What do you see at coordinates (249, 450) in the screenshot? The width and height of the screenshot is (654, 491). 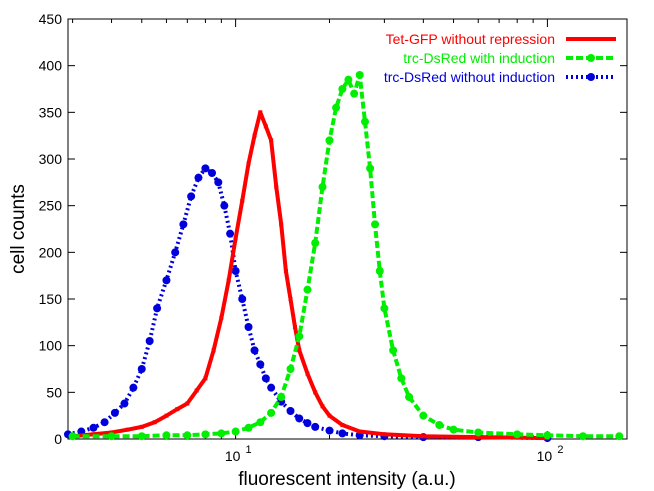 I see `x-tick-exponent: 1` at bounding box center [249, 450].